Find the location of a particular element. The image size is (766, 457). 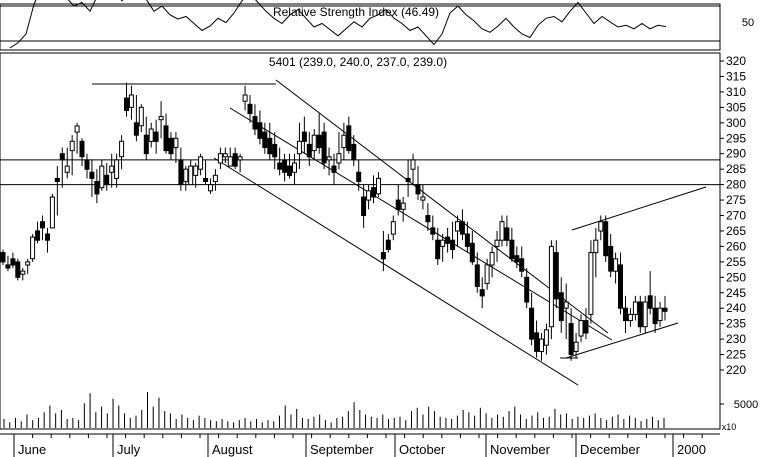

wedge-line-upper is located at coordinates (639, 208).